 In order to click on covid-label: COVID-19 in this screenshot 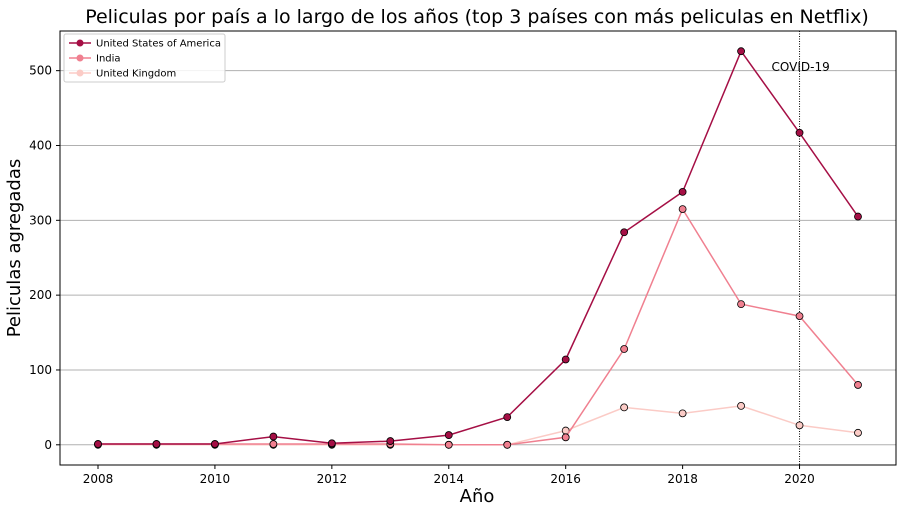, I will do `click(801, 67)`.